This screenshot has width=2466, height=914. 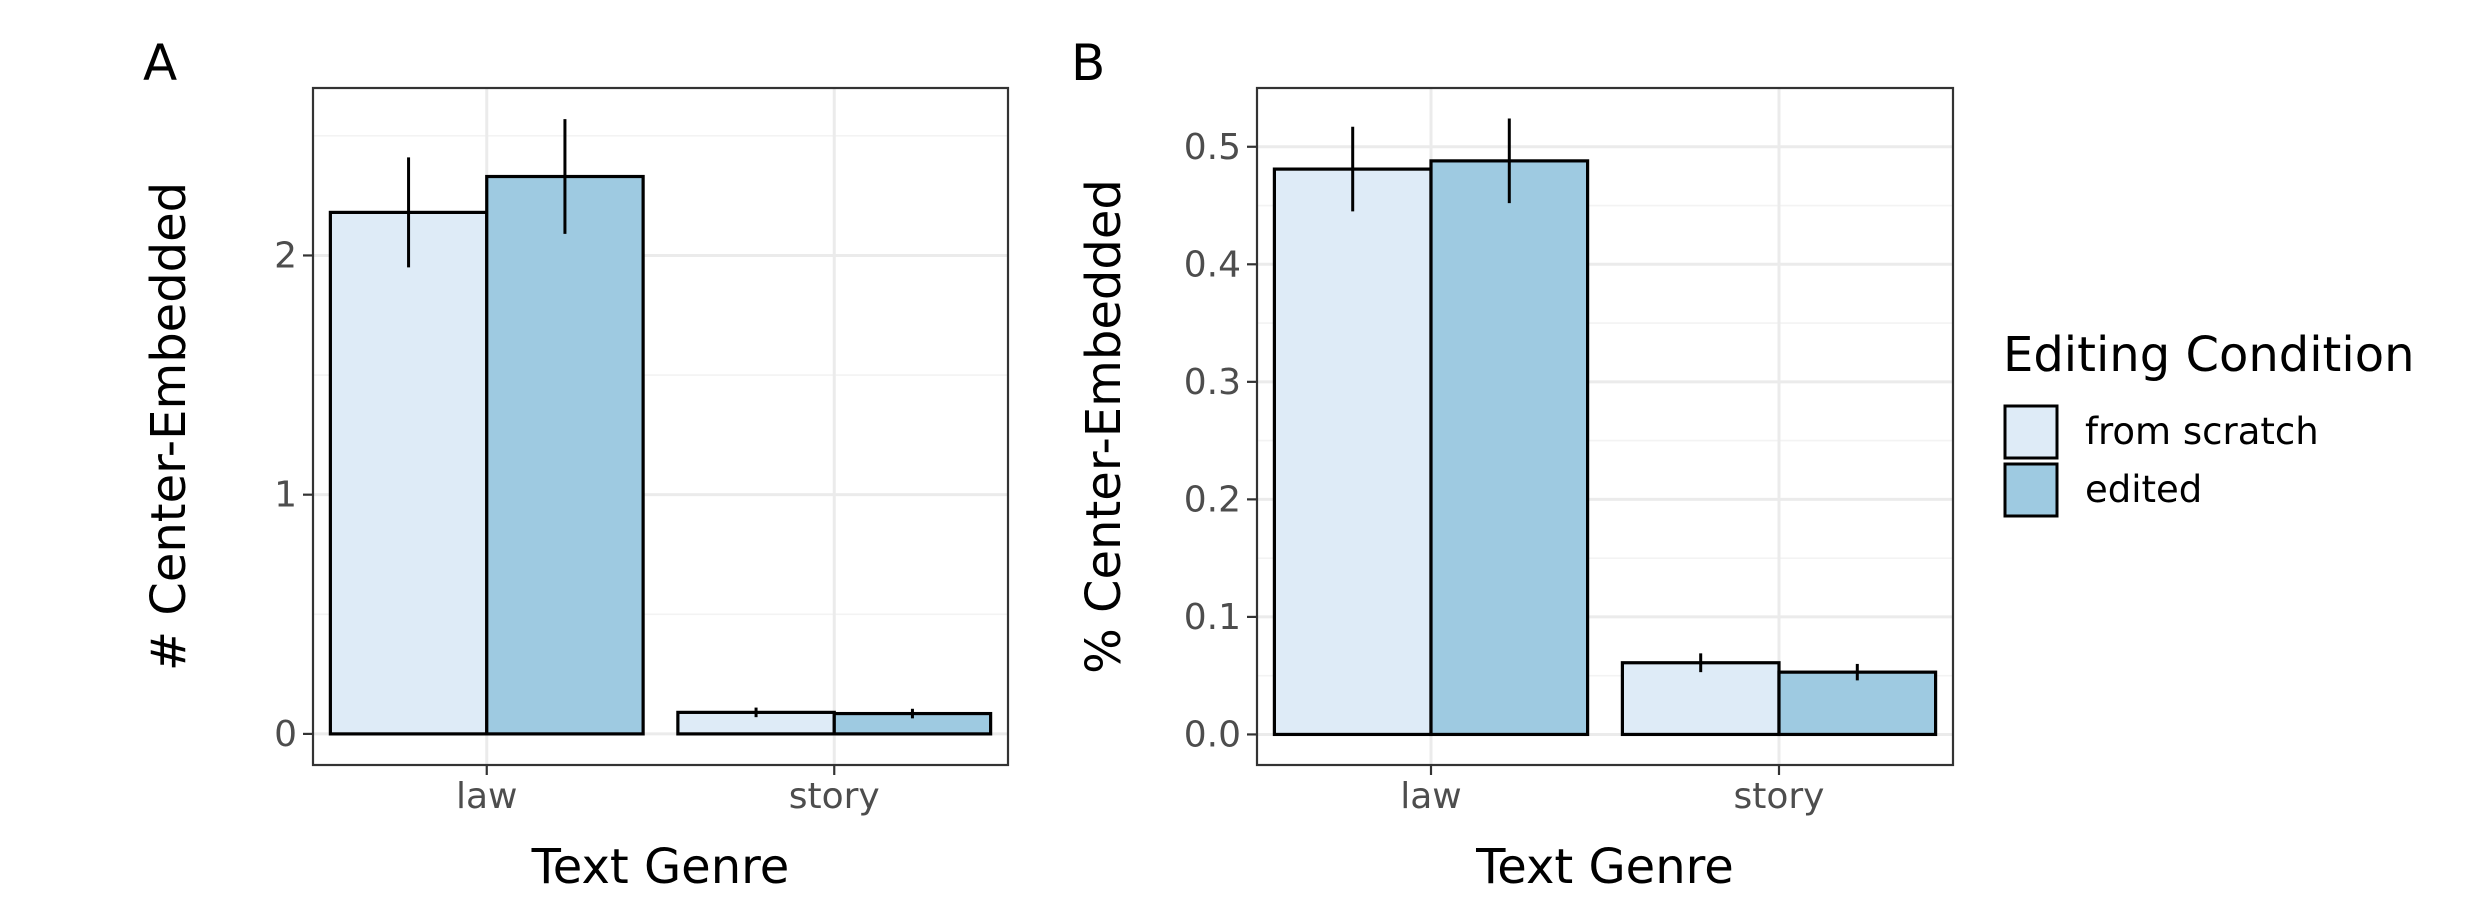 I want to click on y-tick-label: 1, so click(x=285, y=495).